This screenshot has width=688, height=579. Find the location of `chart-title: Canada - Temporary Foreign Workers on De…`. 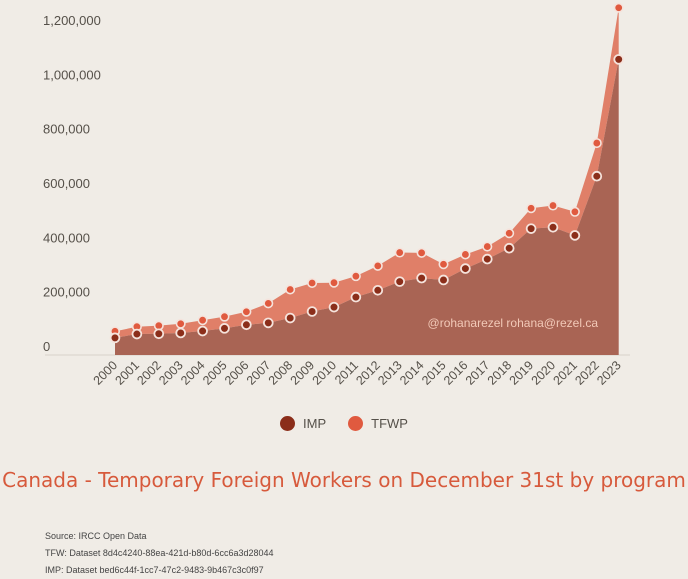

chart-title: Canada - Temporary Foreign Workers on De… is located at coordinates (344, 480).